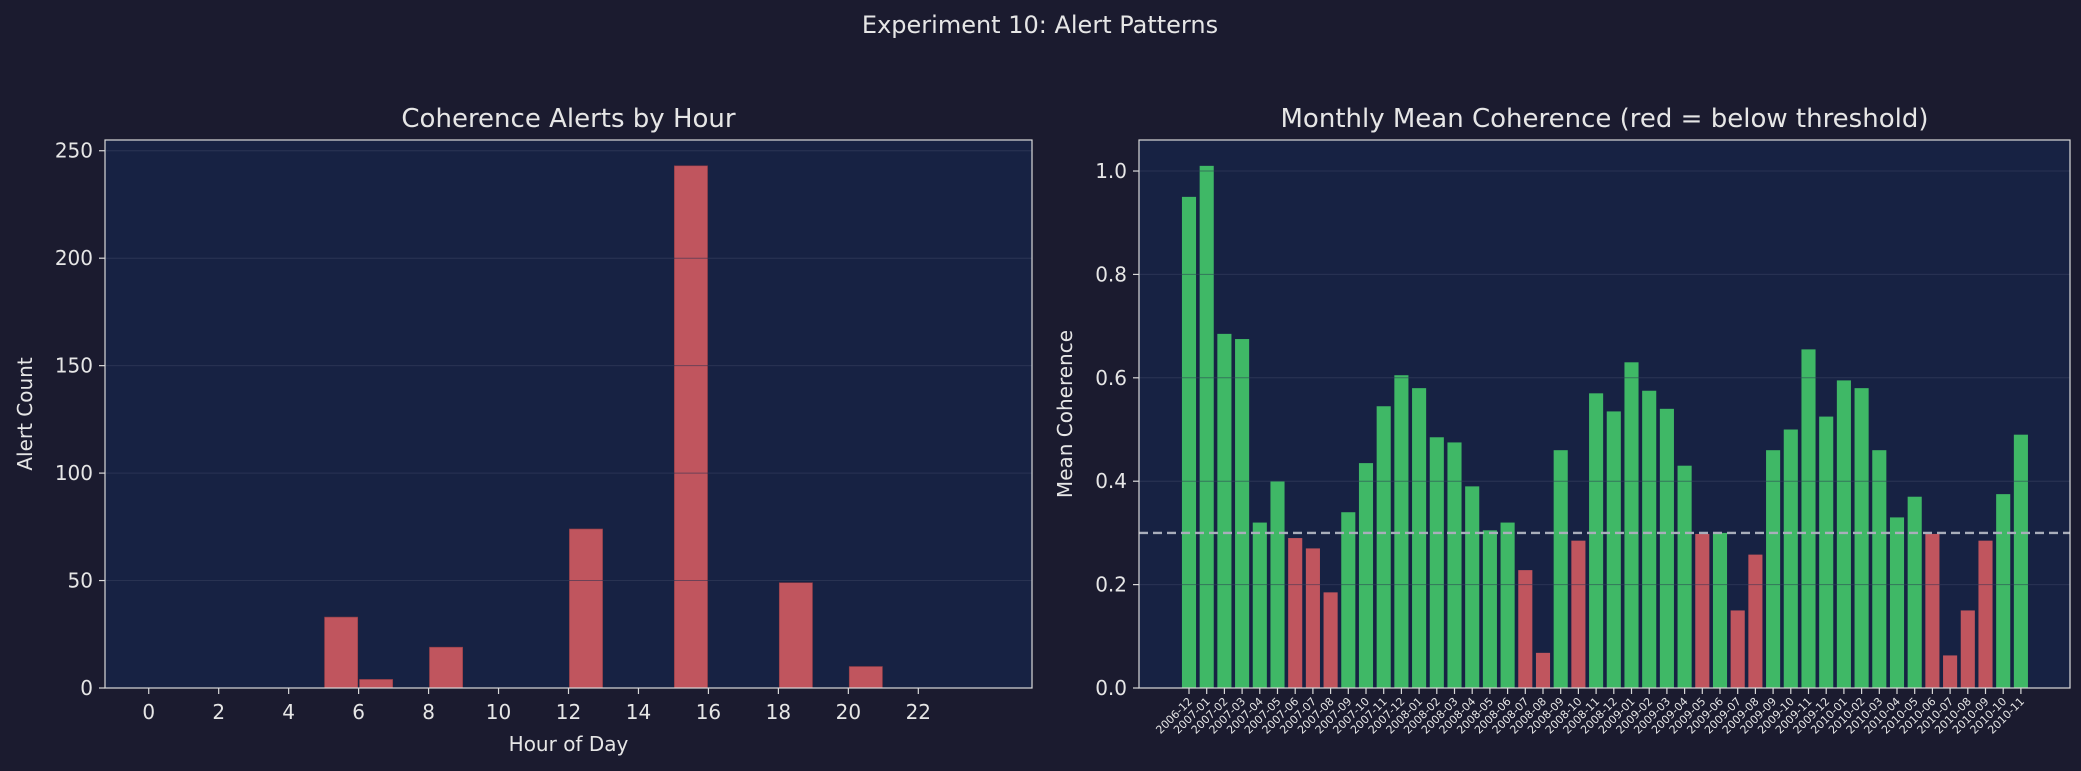 The width and height of the screenshot is (2081, 771). Describe the element at coordinates (74, 151) in the screenshot. I see `alerts-y-tick-label: 250` at that location.